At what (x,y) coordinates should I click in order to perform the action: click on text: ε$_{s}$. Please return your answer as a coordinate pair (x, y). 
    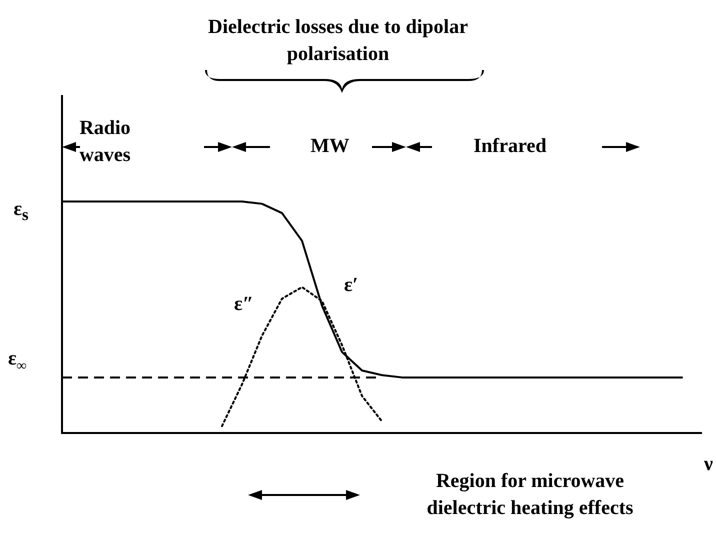
    Looking at the image, I should click on (21, 211).